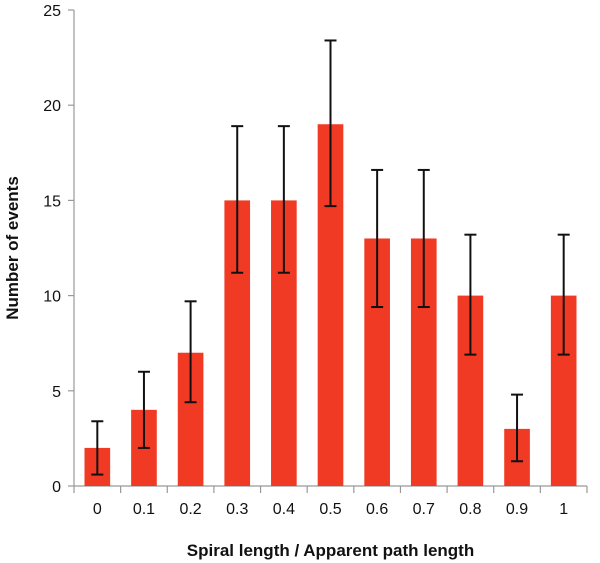 This screenshot has width=600, height=563. Describe the element at coordinates (97, 509) in the screenshot. I see `x-tick-label: 0` at that location.